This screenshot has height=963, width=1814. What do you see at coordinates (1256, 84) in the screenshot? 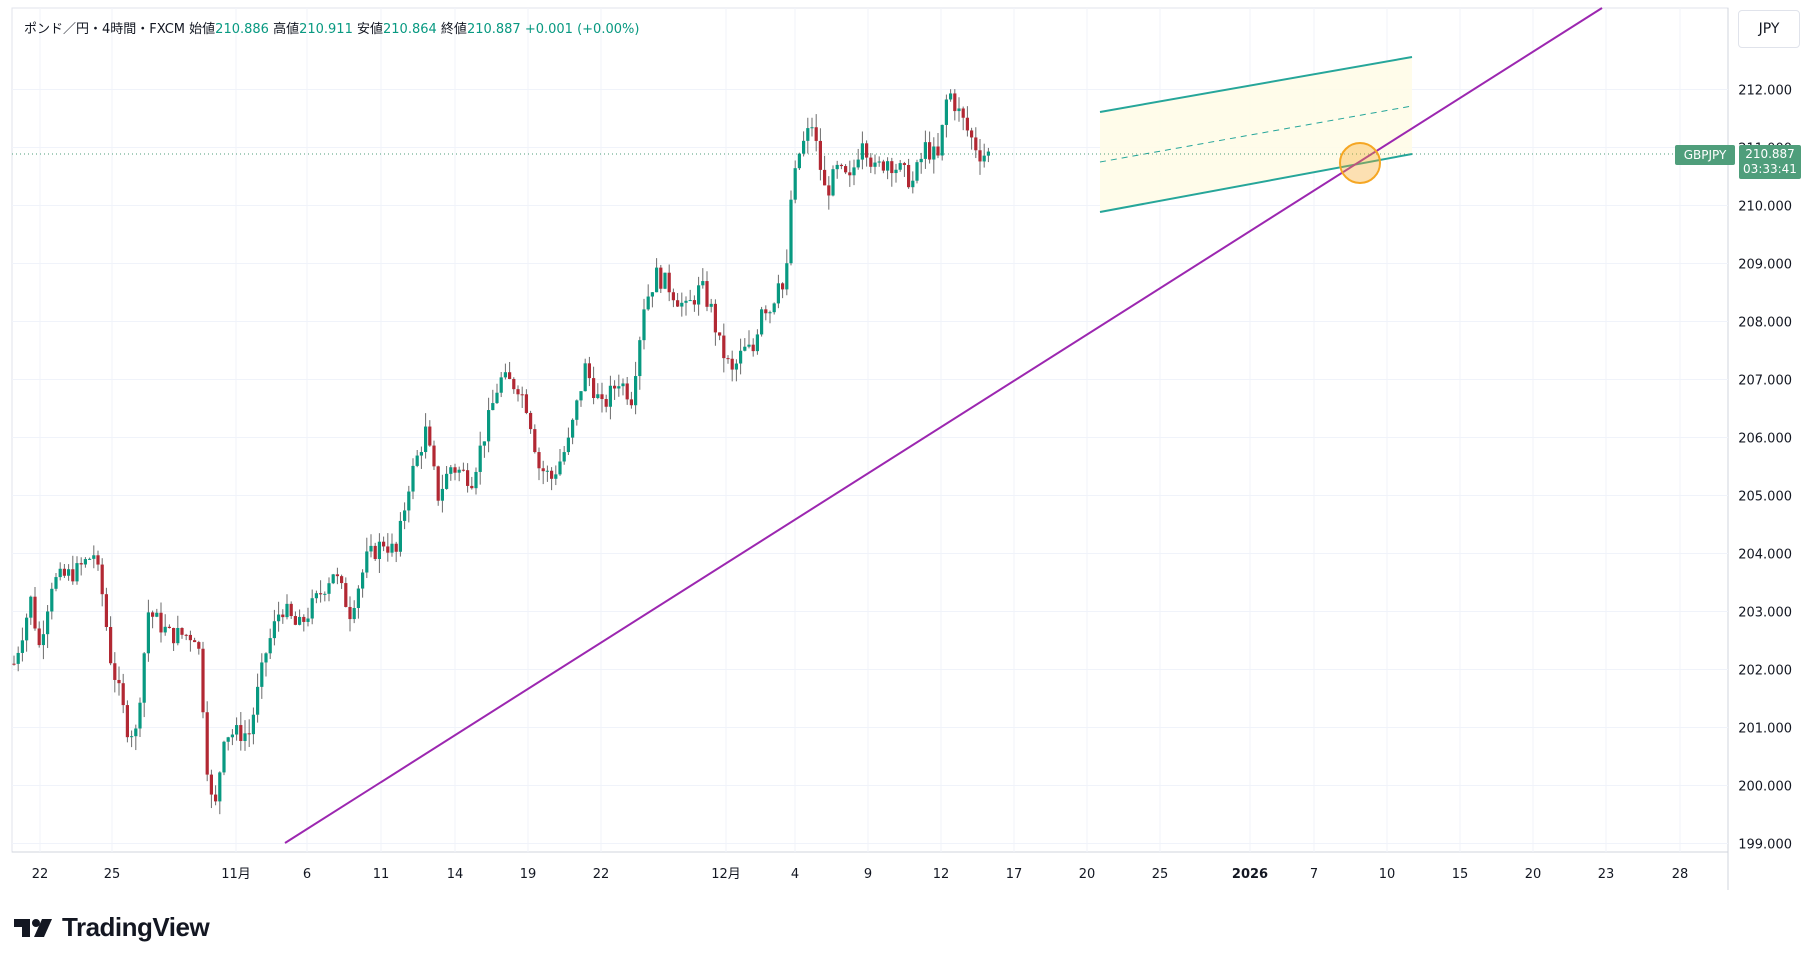
I see `channel-upper-line` at bounding box center [1256, 84].